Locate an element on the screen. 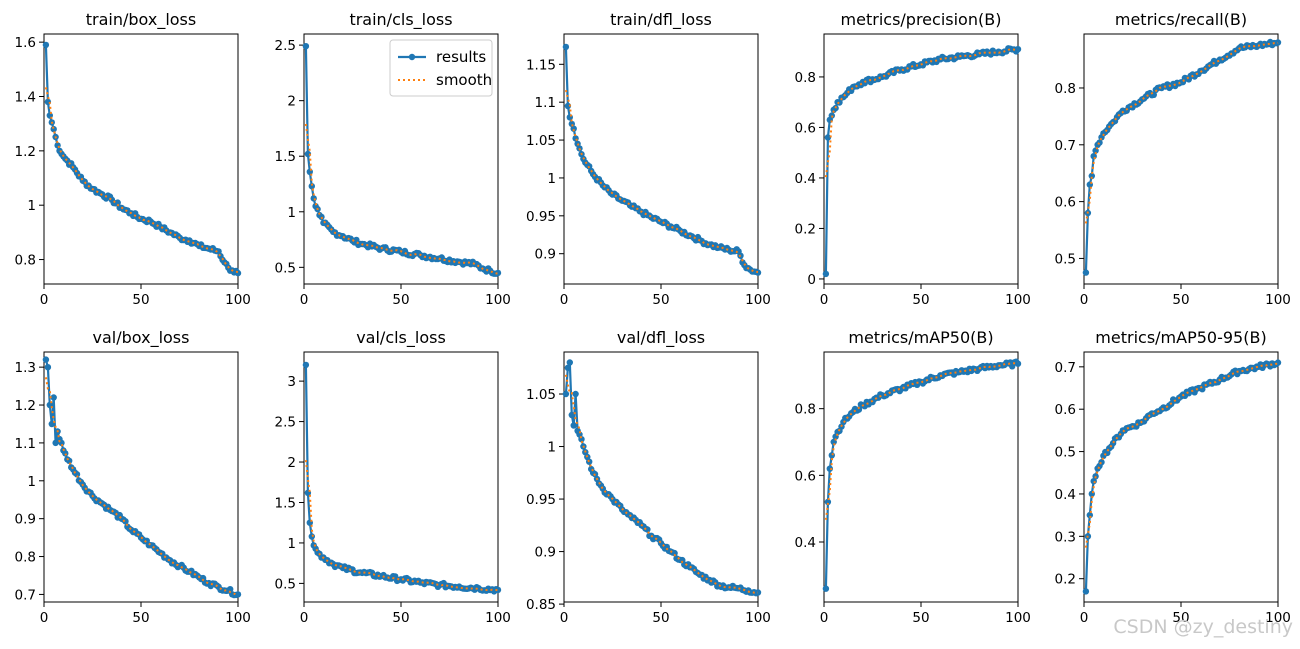 The image size is (1300, 649). subplot-9: metrics/mAP50(B) 0 50 100 0.4 0.6 0.8 is located at coordinates (913, 477).